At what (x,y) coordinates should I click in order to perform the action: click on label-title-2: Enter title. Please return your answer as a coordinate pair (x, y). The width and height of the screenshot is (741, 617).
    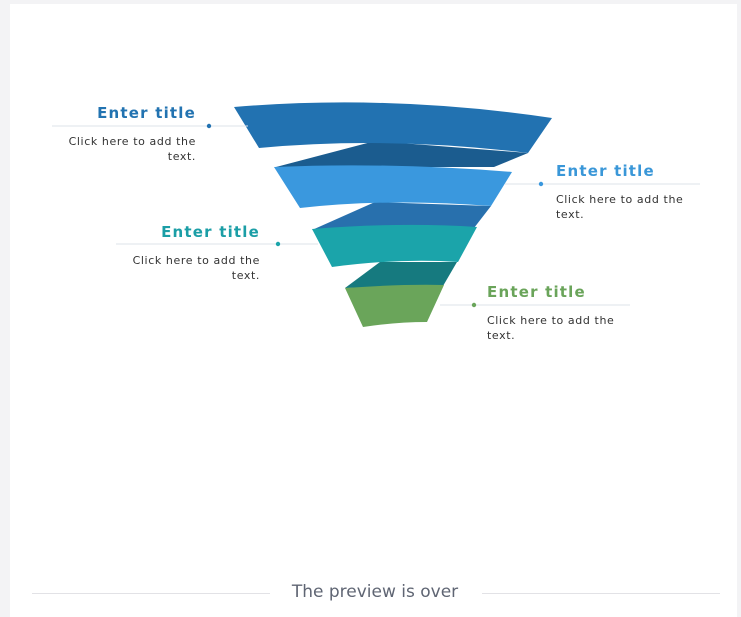
    Looking at the image, I should click on (605, 171).